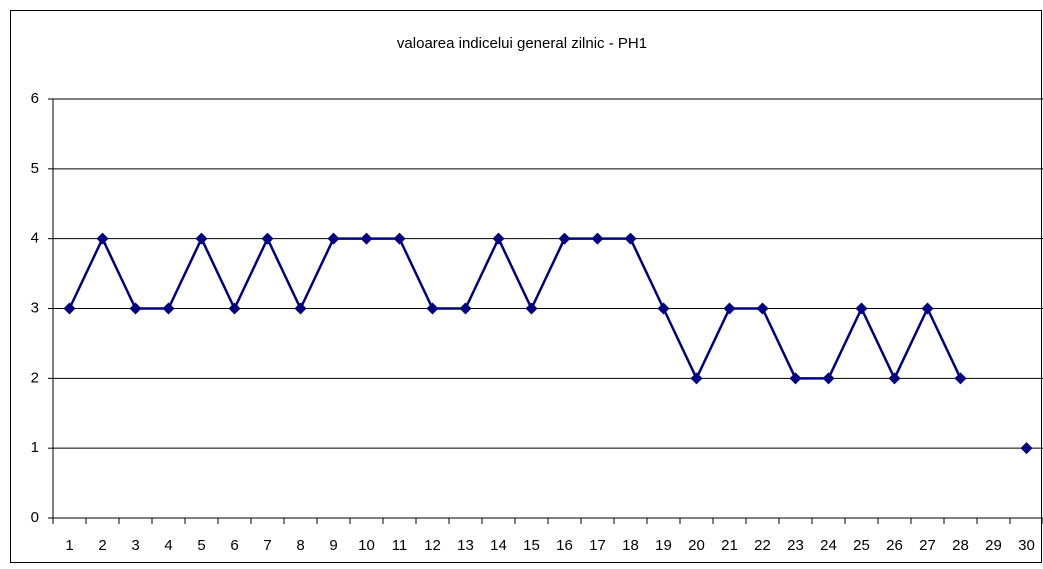  I want to click on x-tick-label: 10, so click(366, 545).